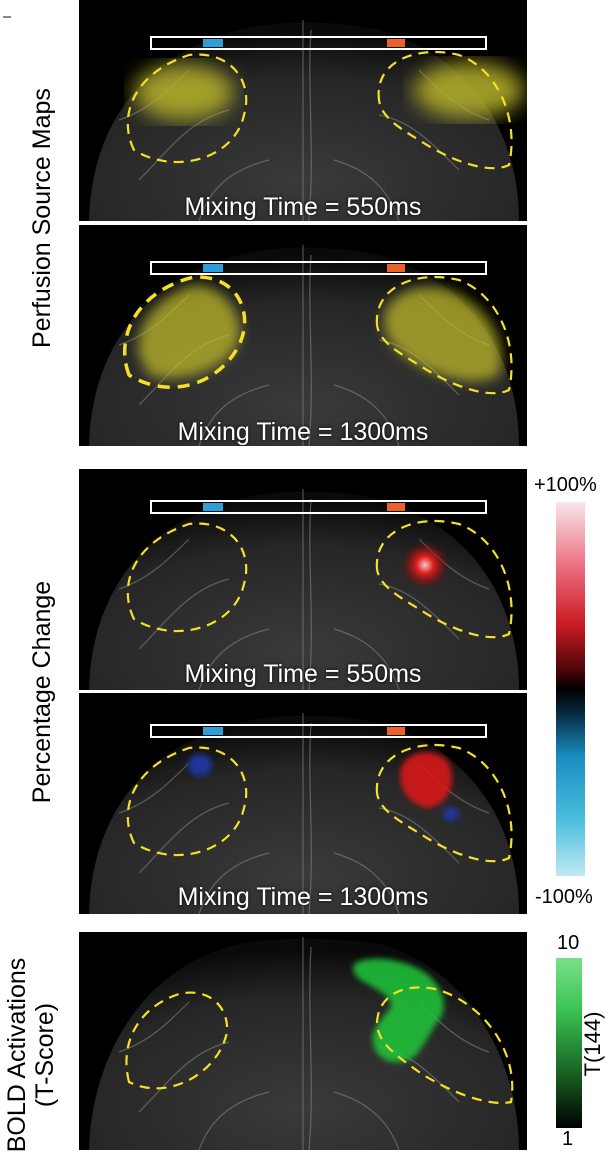  Describe the element at coordinates (306, 120) in the screenshot. I see `perfusion-550-image` at that location.